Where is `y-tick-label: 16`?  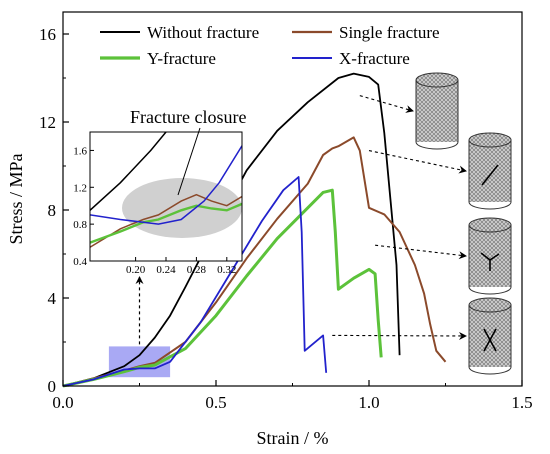 y-tick-label: 16 is located at coordinates (47, 34).